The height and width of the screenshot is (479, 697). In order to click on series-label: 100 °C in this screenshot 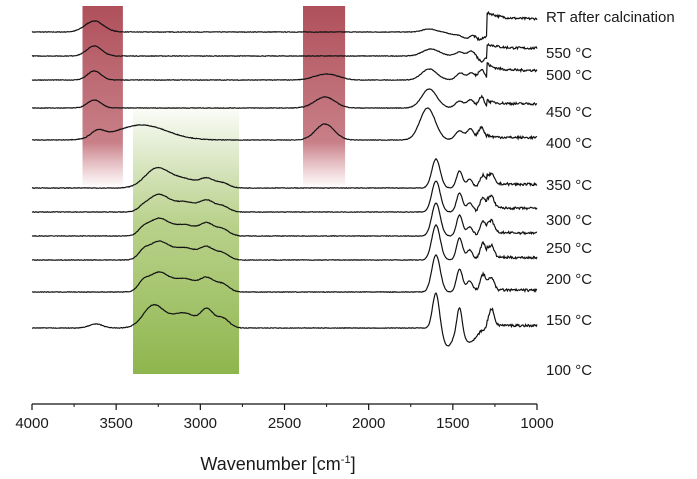, I will do `click(569, 370)`.